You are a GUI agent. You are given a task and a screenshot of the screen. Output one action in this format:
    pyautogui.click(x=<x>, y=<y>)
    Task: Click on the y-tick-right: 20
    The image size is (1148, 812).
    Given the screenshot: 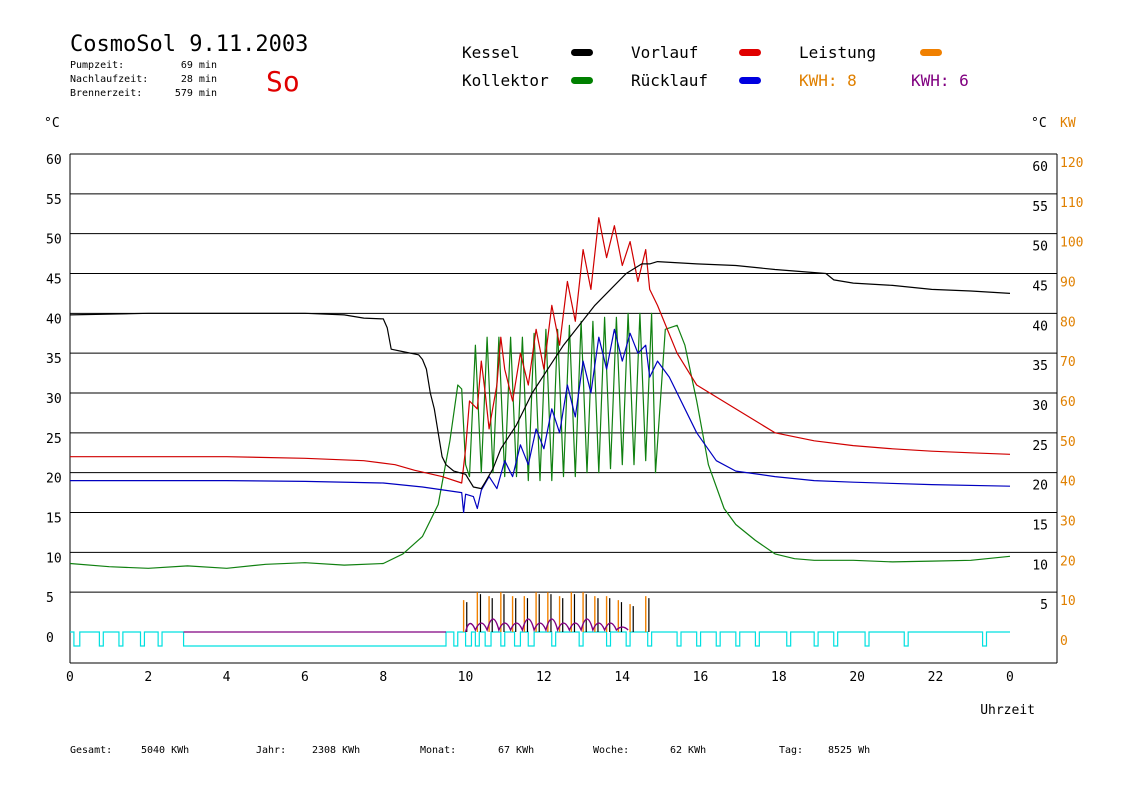 What is the action you would take?
    pyautogui.click(x=1040, y=486)
    